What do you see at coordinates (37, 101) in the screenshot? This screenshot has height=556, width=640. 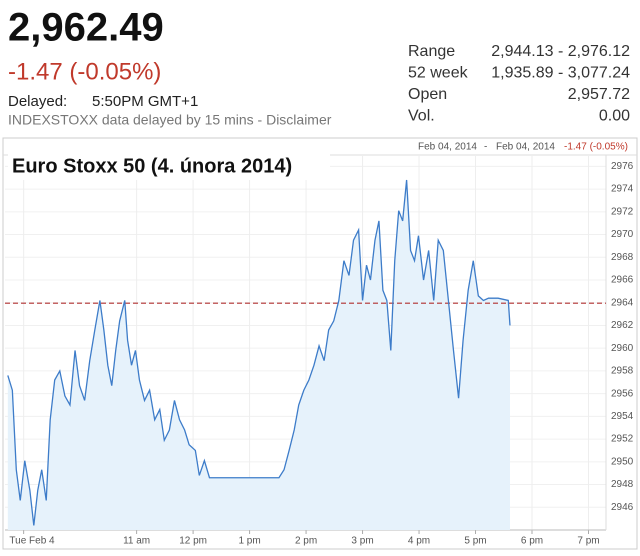 I see `delayed-label: Delayed:` at bounding box center [37, 101].